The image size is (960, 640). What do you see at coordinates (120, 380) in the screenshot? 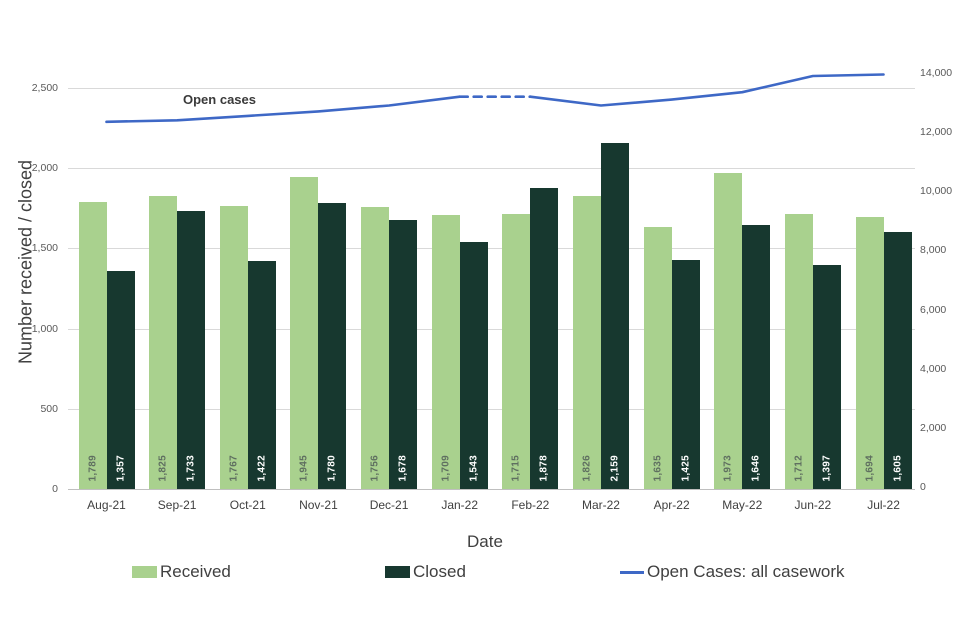
I see `closed-bar: 1,357` at bounding box center [120, 380].